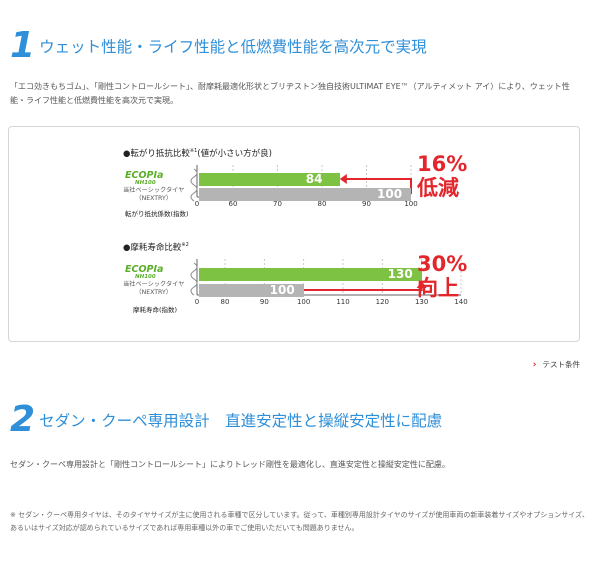  What do you see at coordinates (154, 194) in the screenshot?
I see `chart1-reference-label: 当社ベーシックタイヤ （NEXTRY）` at bounding box center [154, 194].